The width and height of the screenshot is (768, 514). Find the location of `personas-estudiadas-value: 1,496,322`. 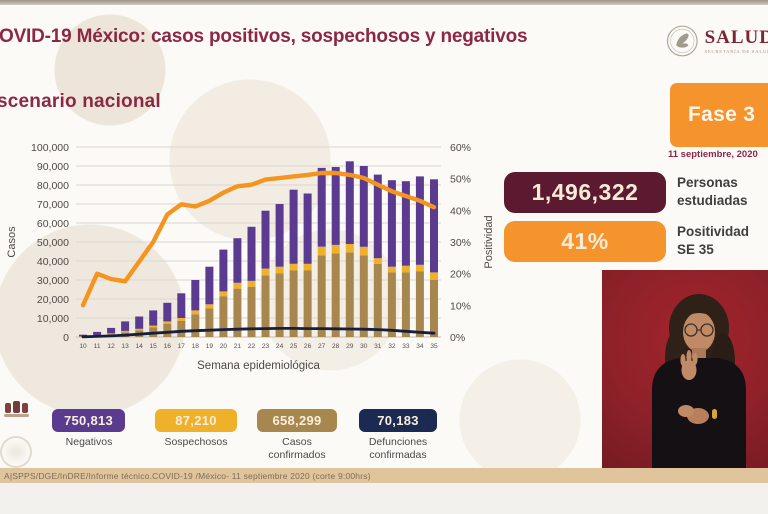

personas-estudiadas-value: 1,496,322 is located at coordinates (585, 192).